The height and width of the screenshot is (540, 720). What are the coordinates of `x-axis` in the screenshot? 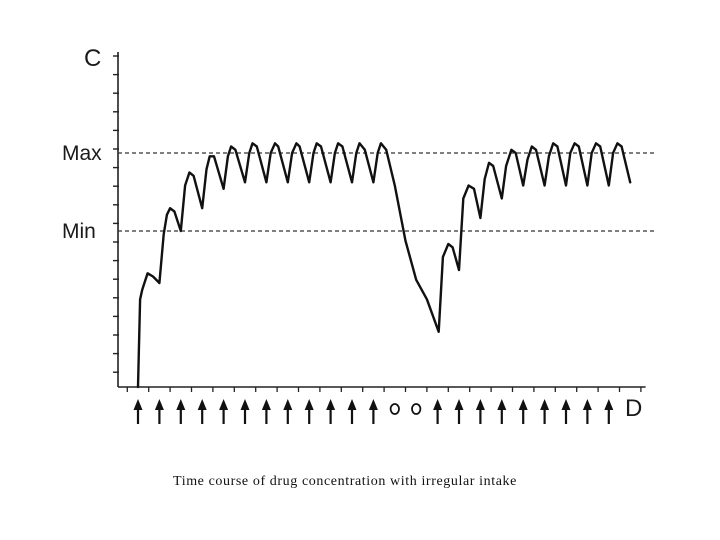 It's located at (382, 389).